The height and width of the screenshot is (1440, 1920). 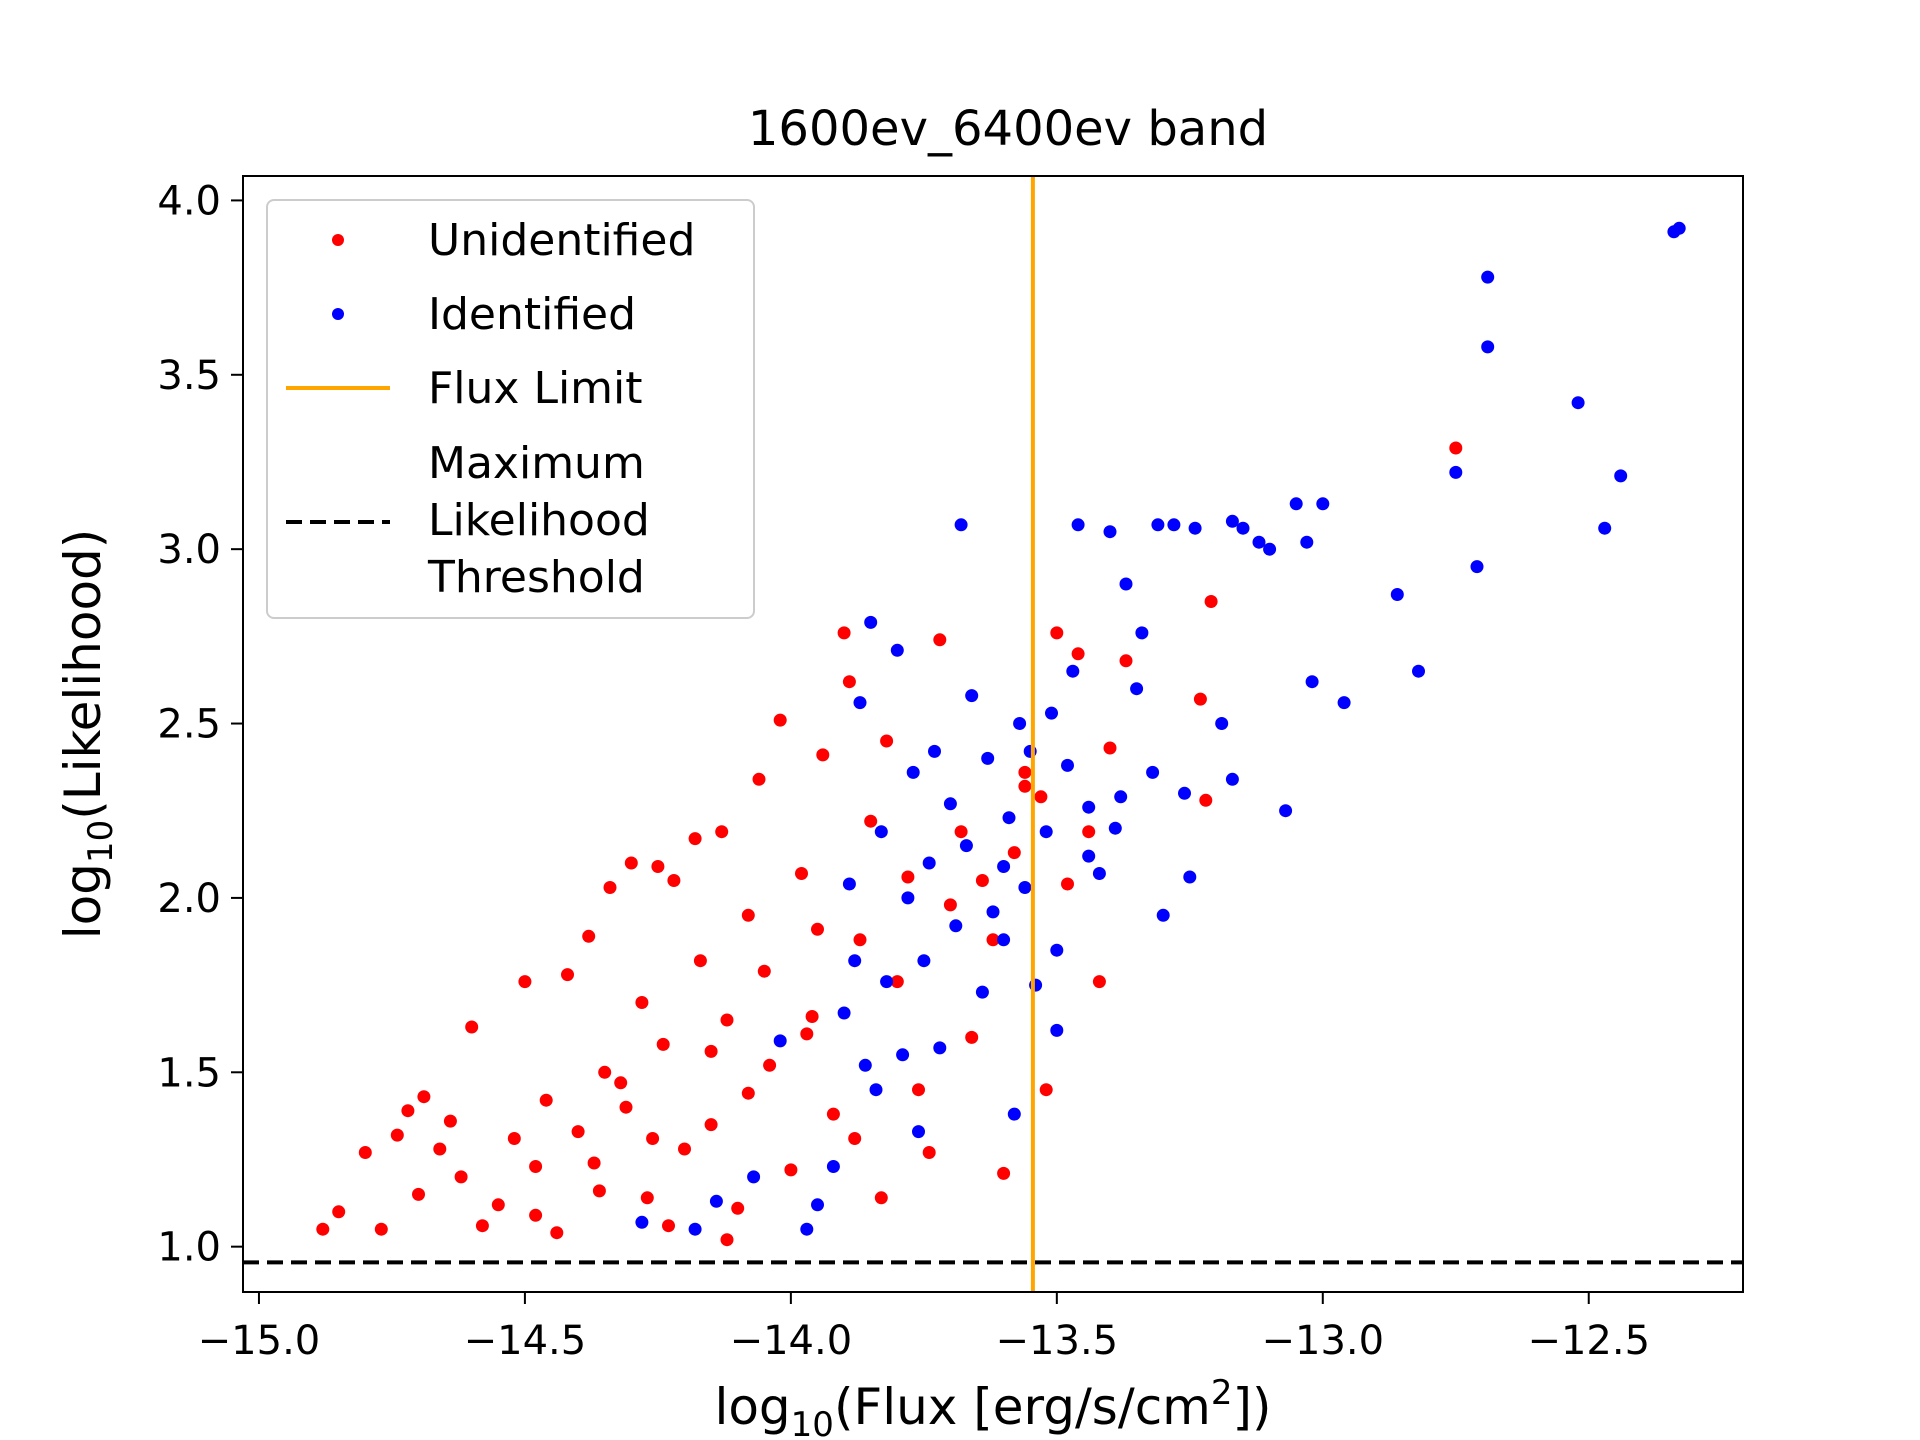 I want to click on x-tick-label: −15.0, so click(x=259, y=1341).